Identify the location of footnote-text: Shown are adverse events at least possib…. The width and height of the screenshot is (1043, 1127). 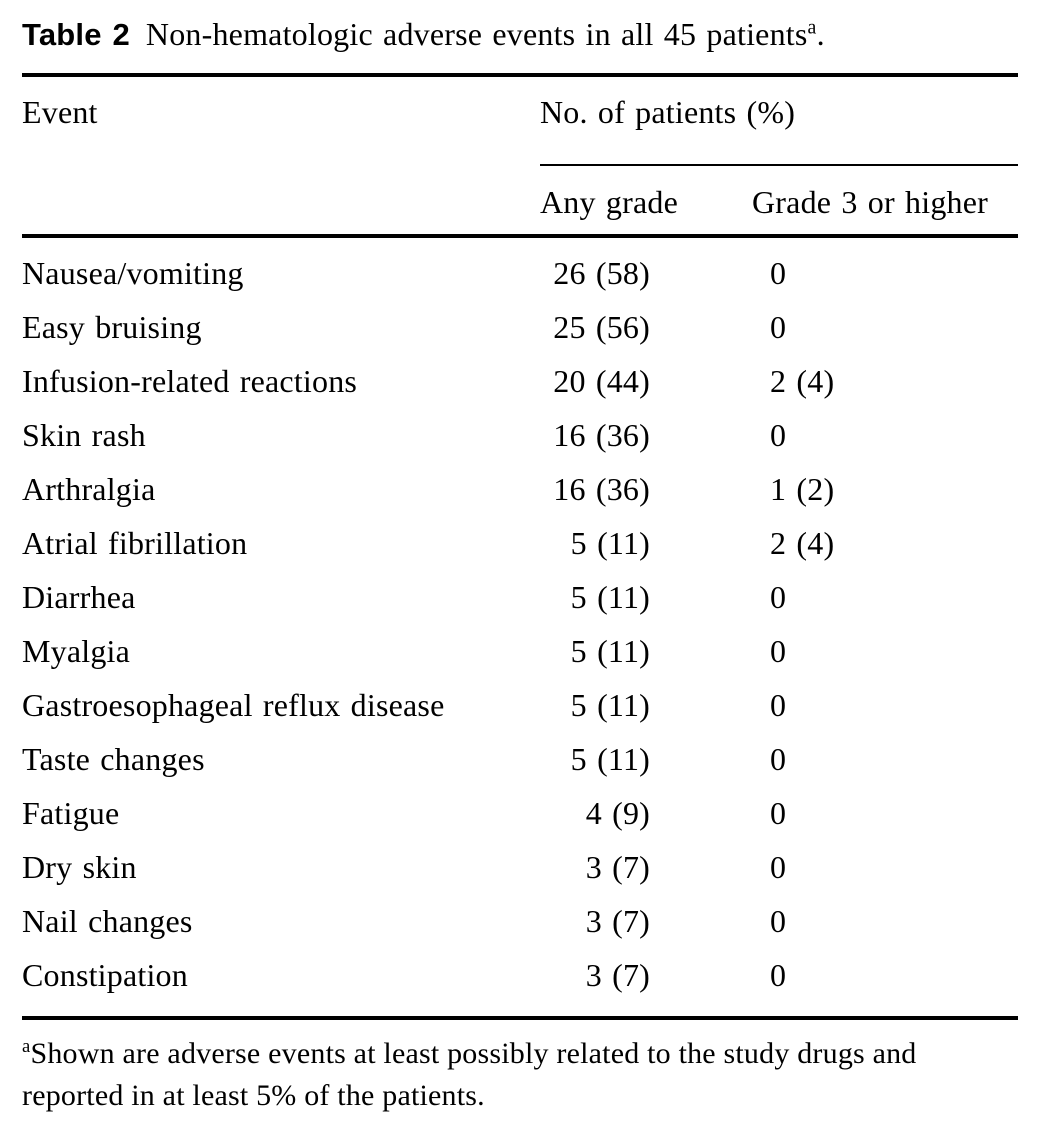
(469, 1074).